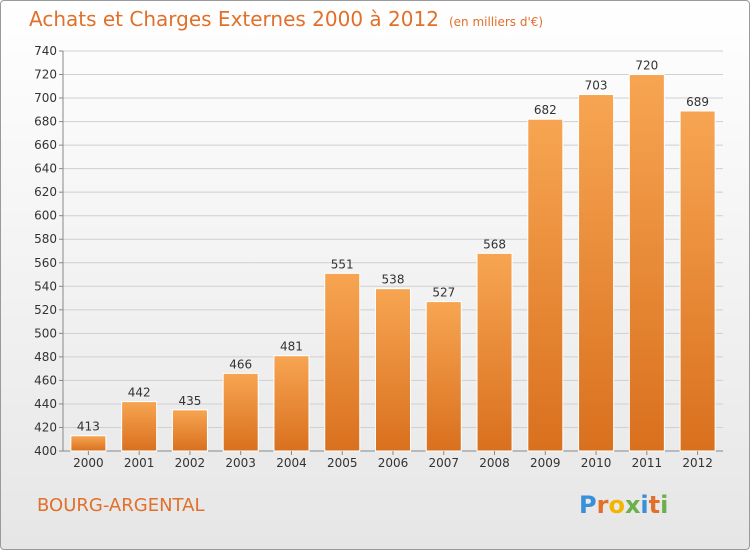  Describe the element at coordinates (45, 122) in the screenshot. I see `y-tick-label: 680` at that location.